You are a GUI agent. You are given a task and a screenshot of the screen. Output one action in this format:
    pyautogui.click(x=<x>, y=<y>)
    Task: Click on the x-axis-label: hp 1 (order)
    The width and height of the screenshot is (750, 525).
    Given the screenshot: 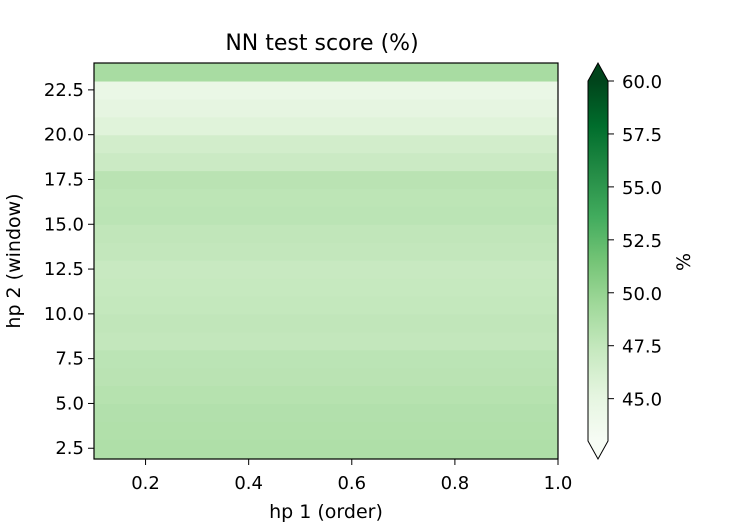 What is the action you would take?
    pyautogui.click(x=326, y=512)
    